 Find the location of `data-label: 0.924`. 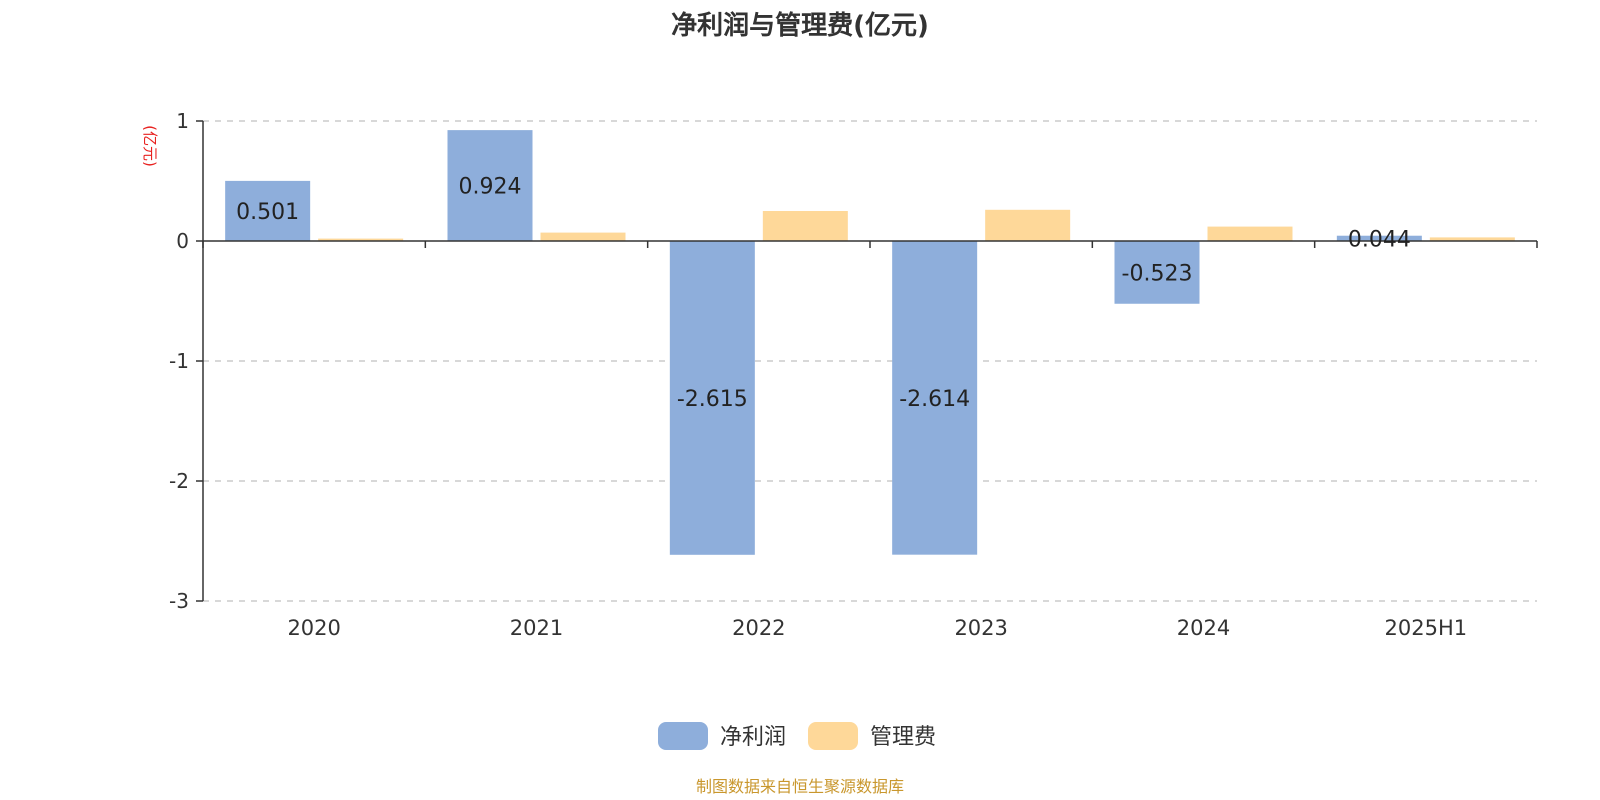

data-label: 0.924 is located at coordinates (490, 187).